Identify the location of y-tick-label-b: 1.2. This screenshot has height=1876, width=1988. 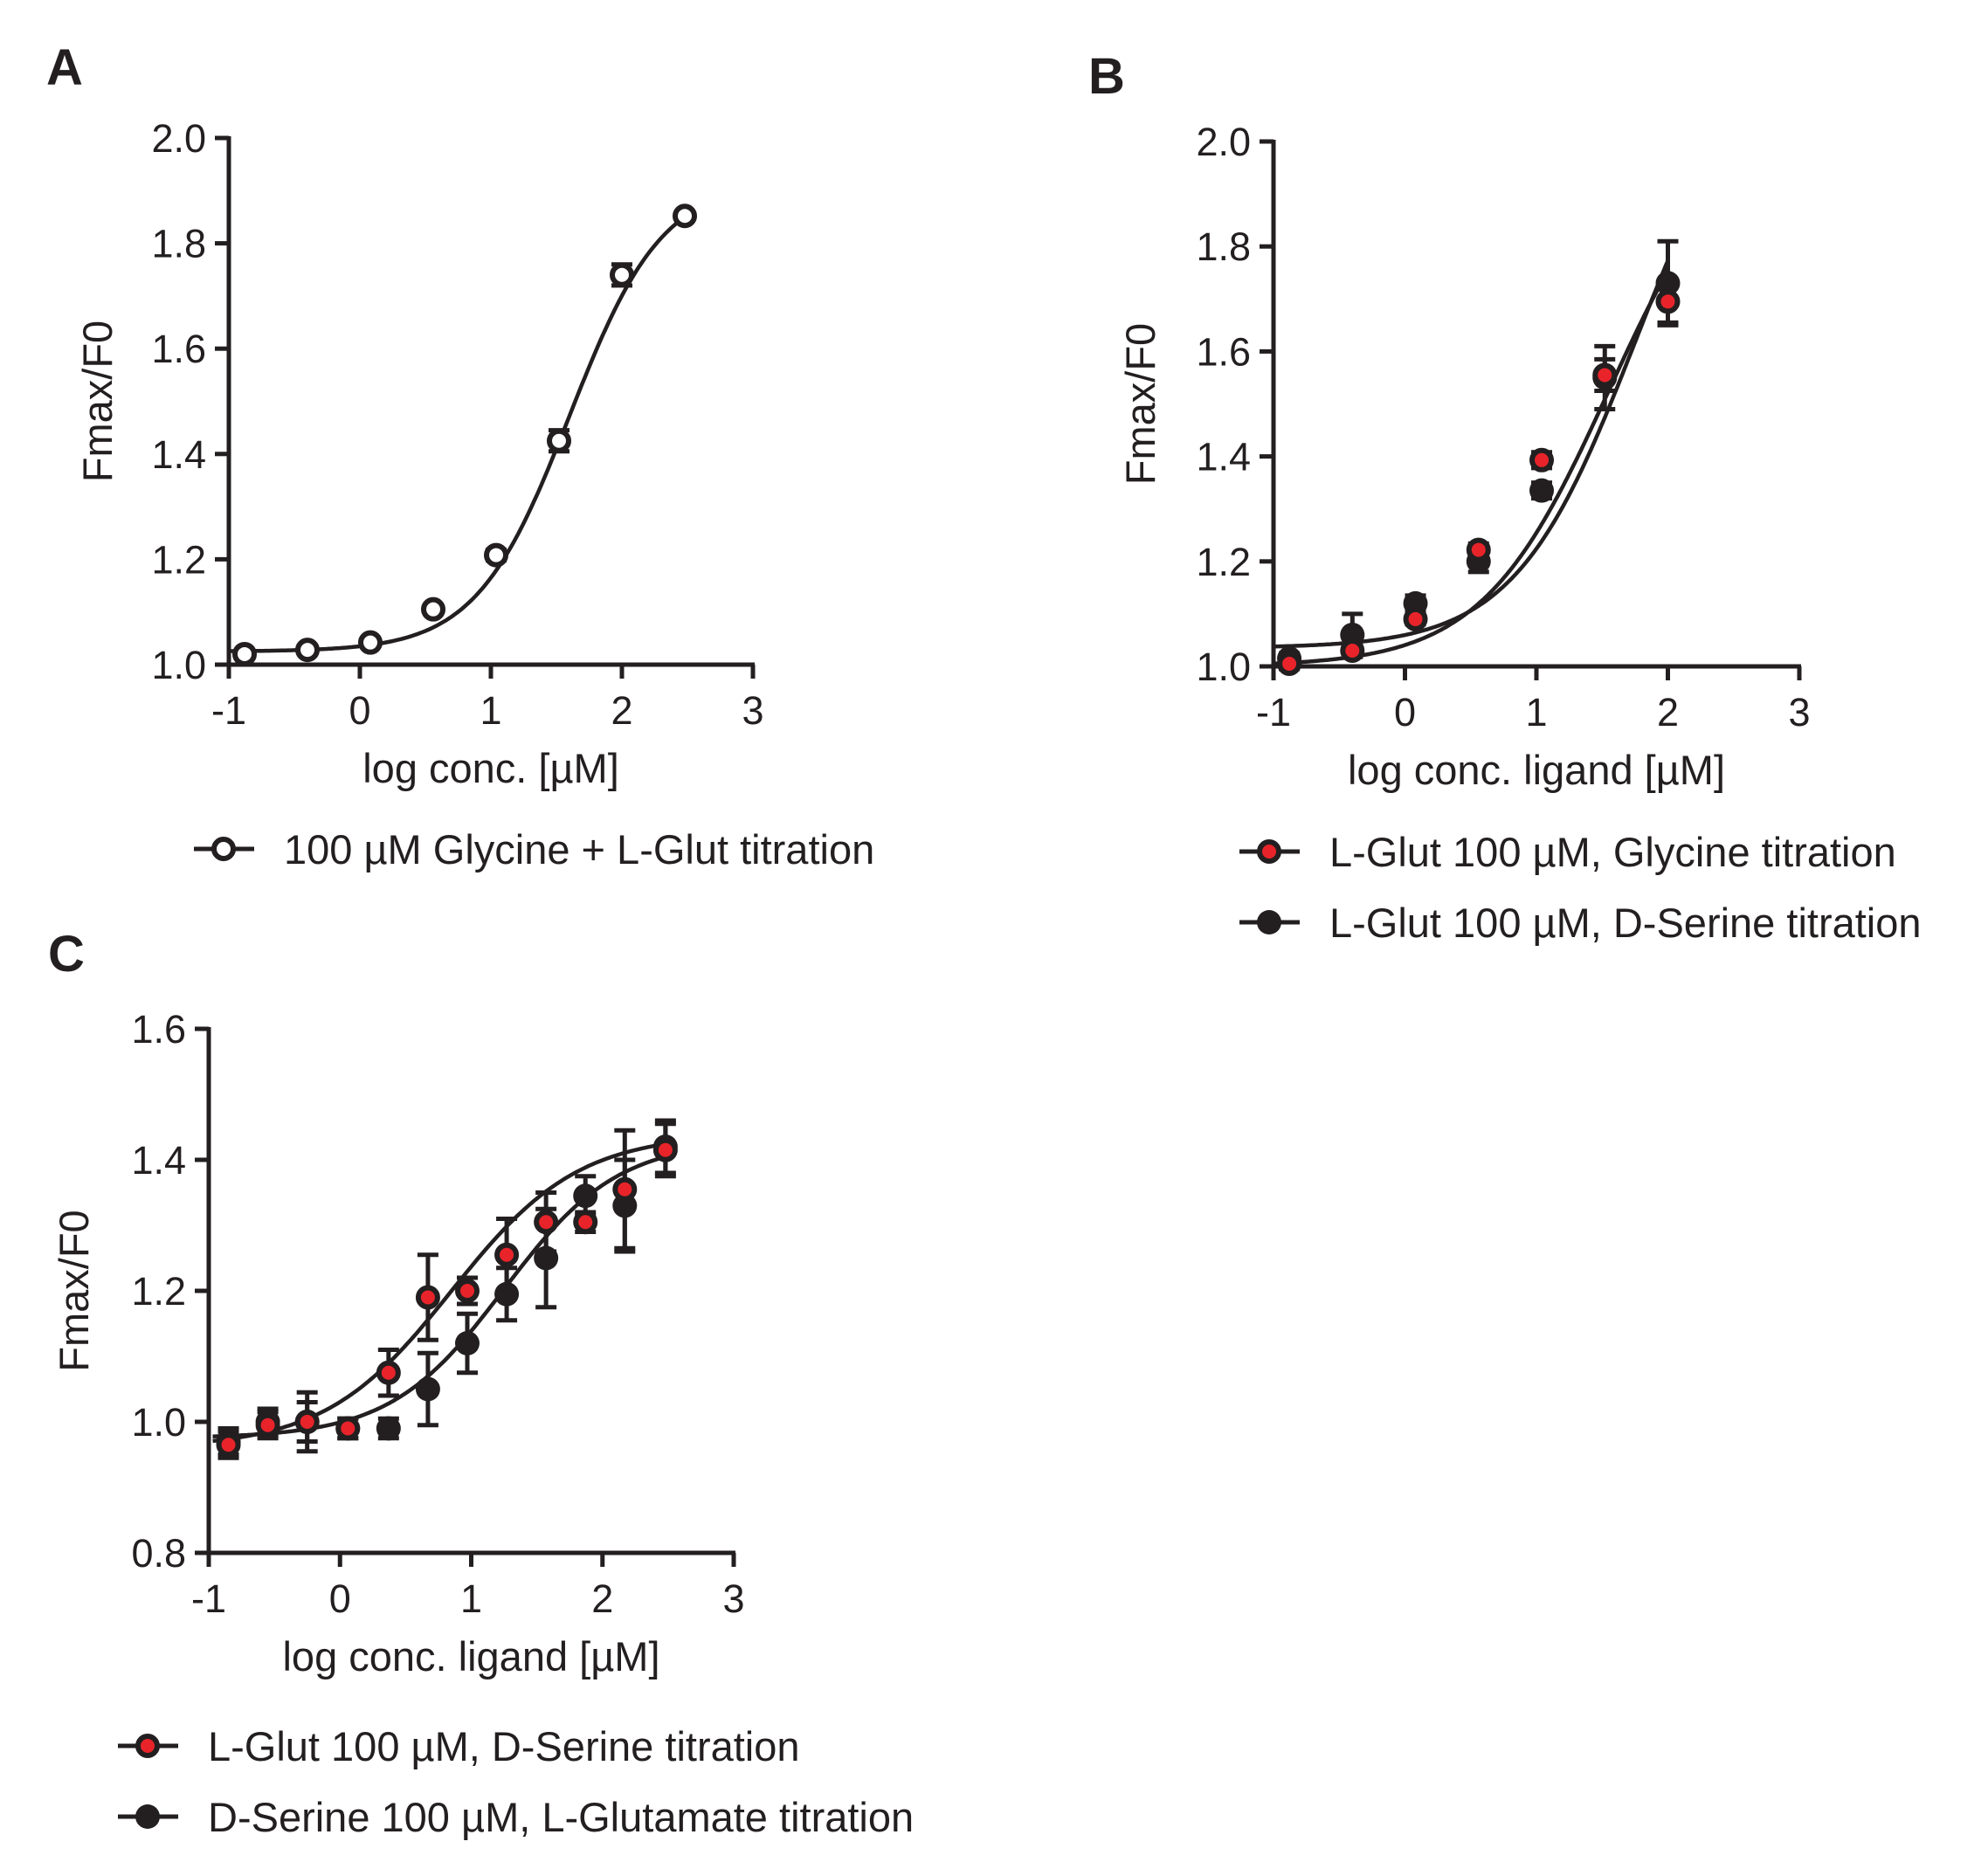
(1223, 562).